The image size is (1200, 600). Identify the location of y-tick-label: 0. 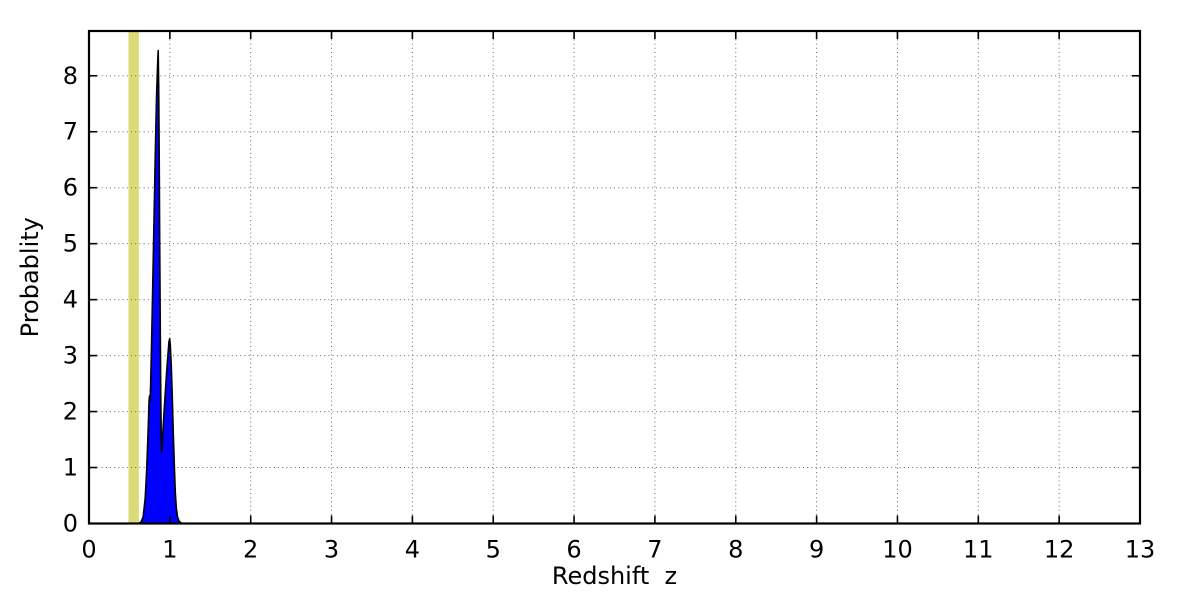
(70, 524).